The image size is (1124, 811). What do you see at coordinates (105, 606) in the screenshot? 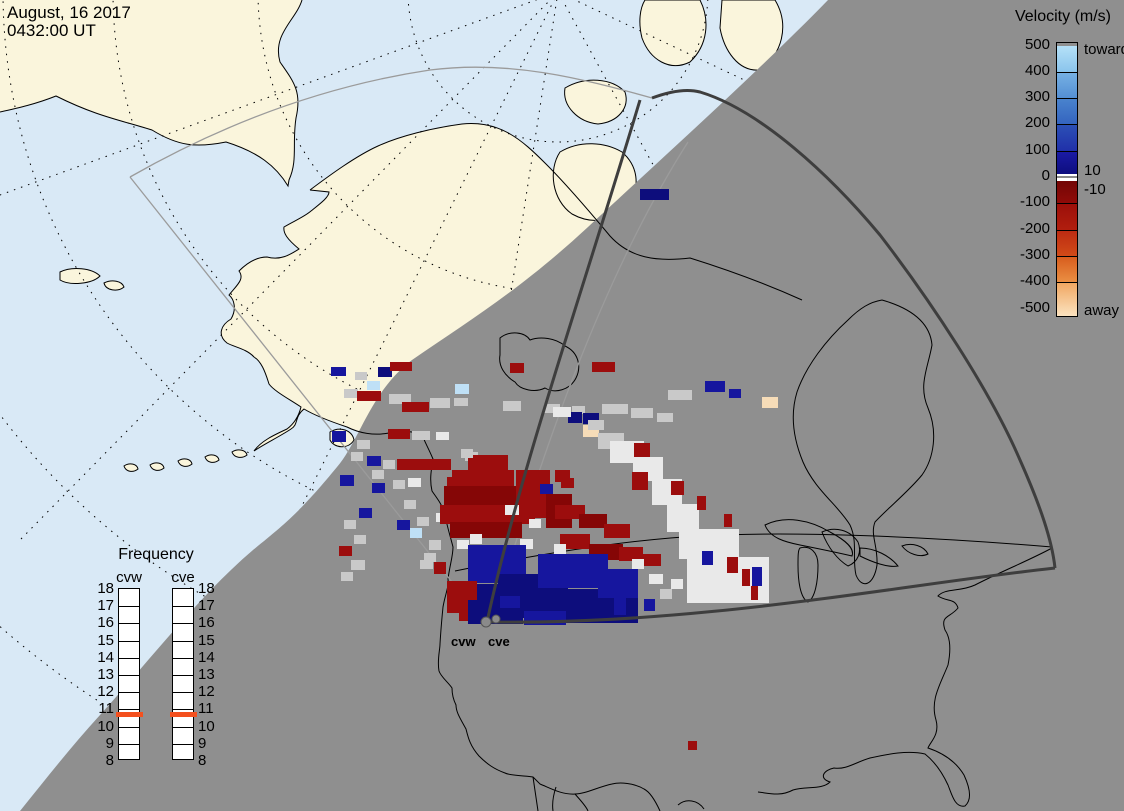
I see `frequency-tick-label: 17` at bounding box center [105, 606].